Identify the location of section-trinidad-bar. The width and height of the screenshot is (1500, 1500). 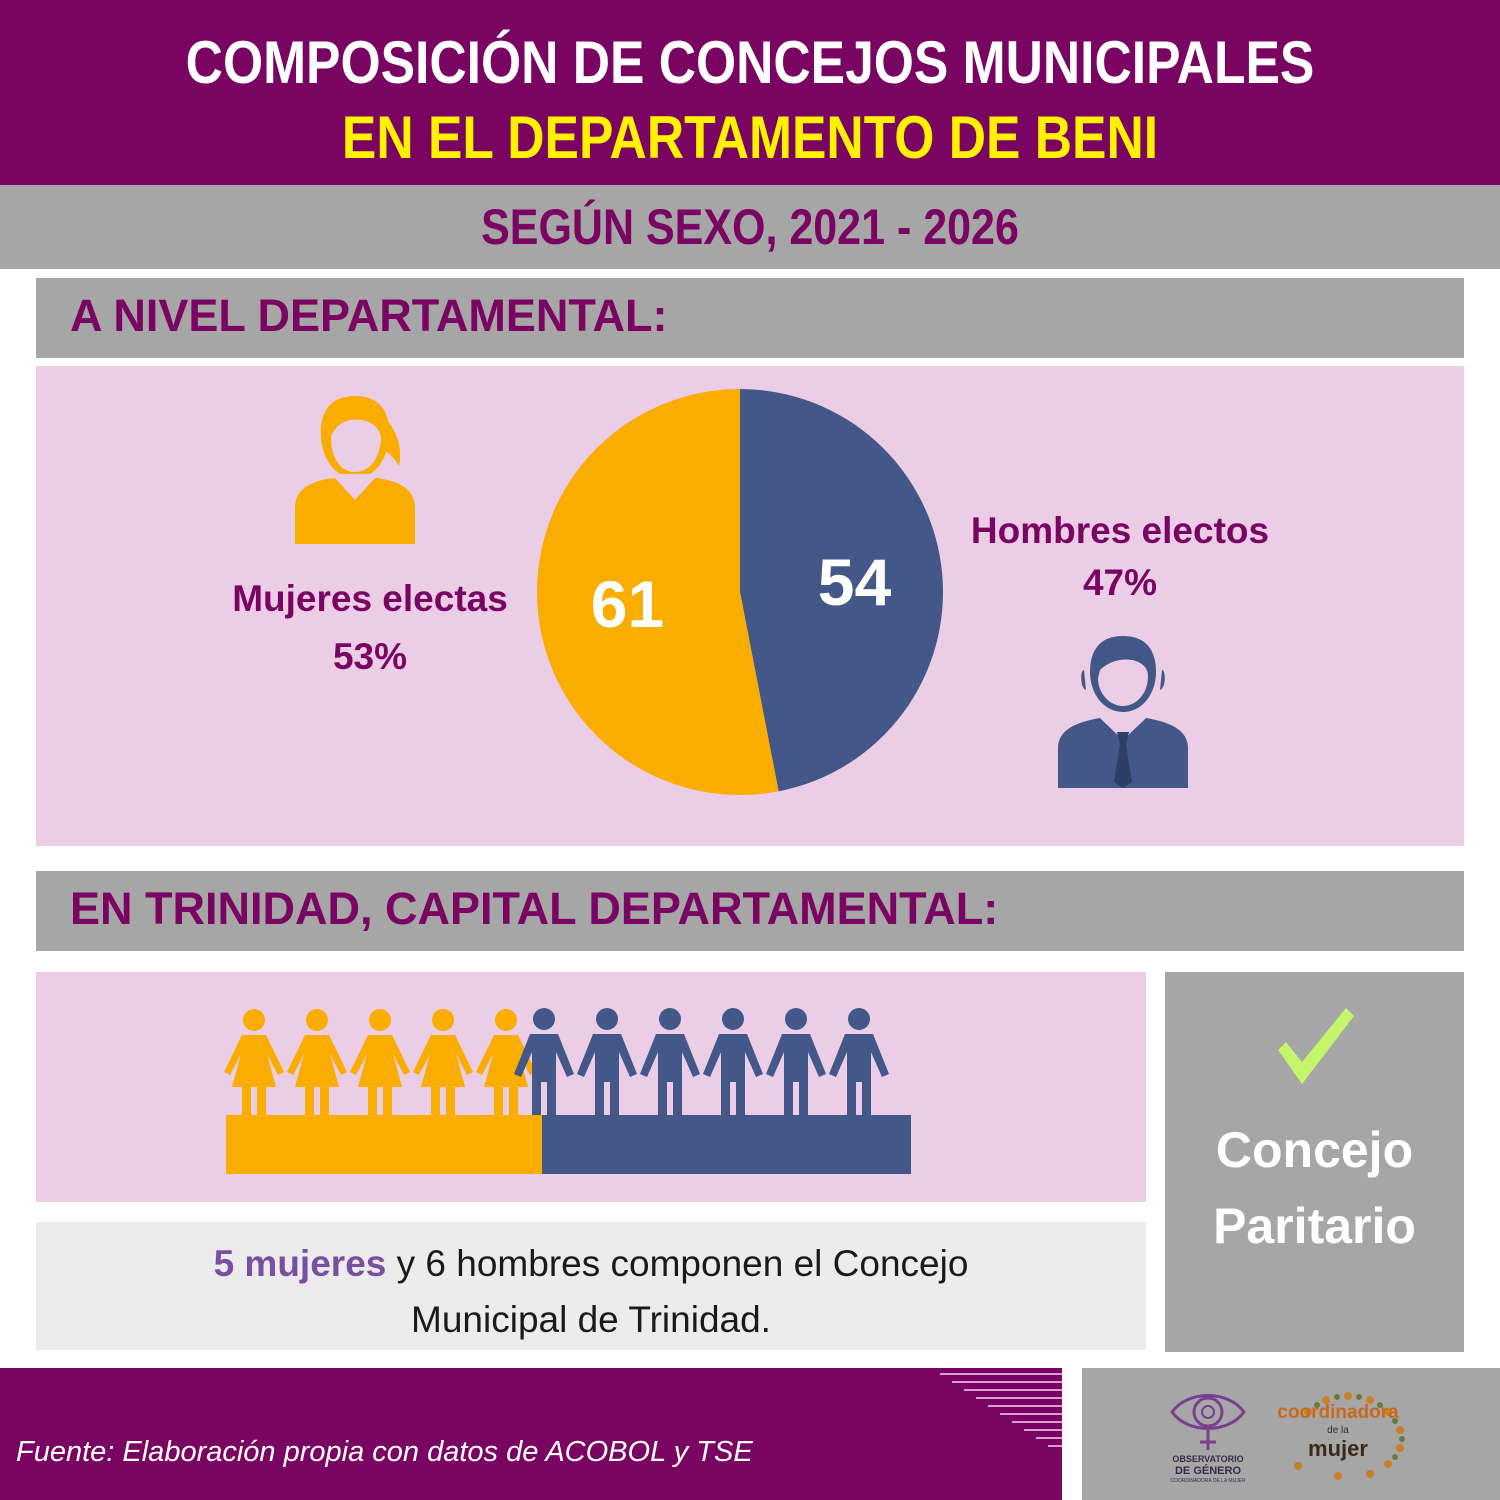
(750, 911).